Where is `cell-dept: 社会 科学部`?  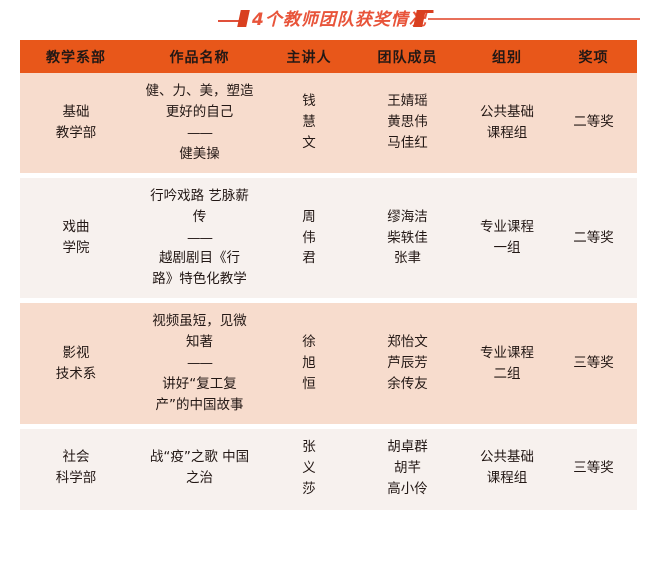
cell-dept: 社会 科学部 is located at coordinates (76, 469).